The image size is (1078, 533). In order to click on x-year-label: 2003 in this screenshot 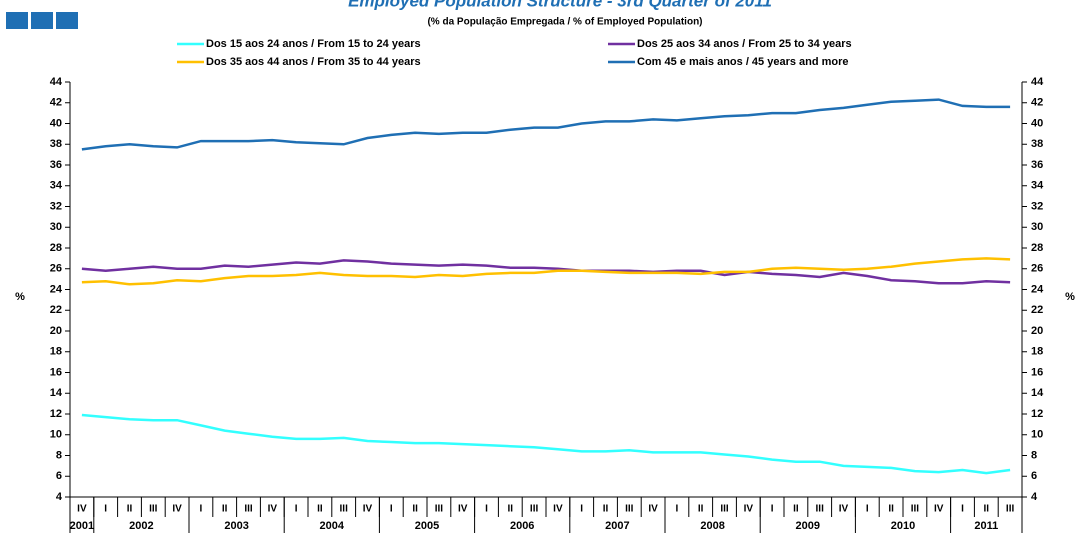, I will do `click(236, 526)`.